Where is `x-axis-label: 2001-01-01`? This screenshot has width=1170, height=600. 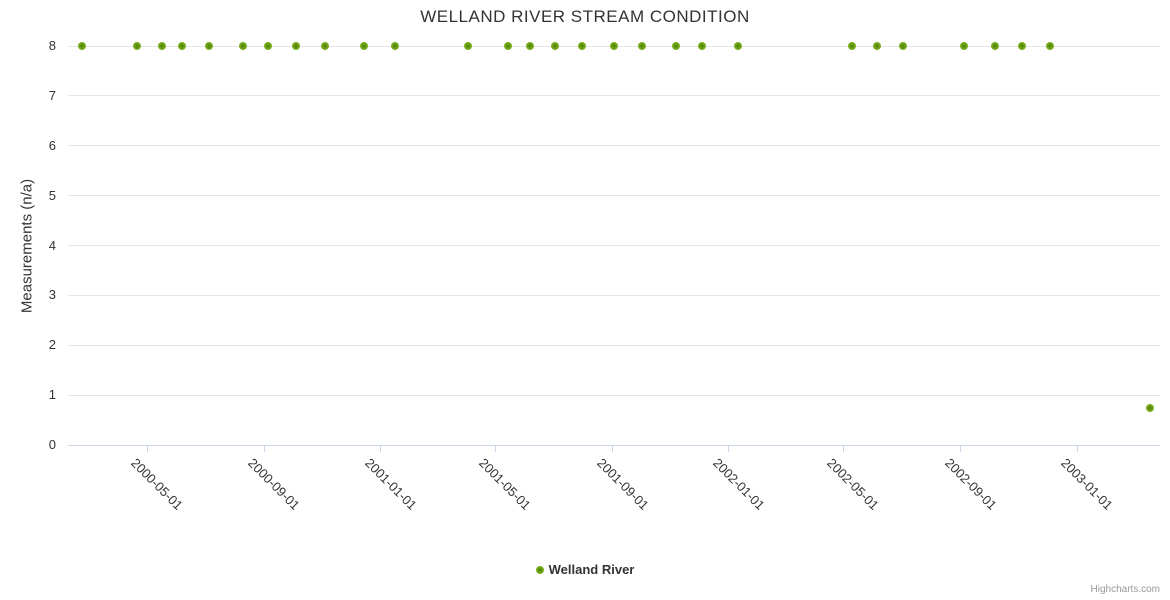 x-axis-label: 2001-01-01 is located at coordinates (390, 484).